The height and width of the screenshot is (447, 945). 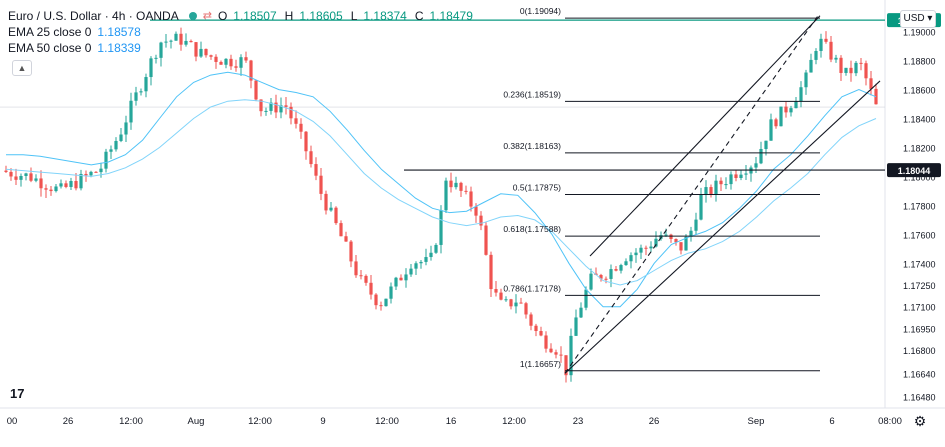 I want to click on visibility-icon: ⇄, so click(x=207, y=16).